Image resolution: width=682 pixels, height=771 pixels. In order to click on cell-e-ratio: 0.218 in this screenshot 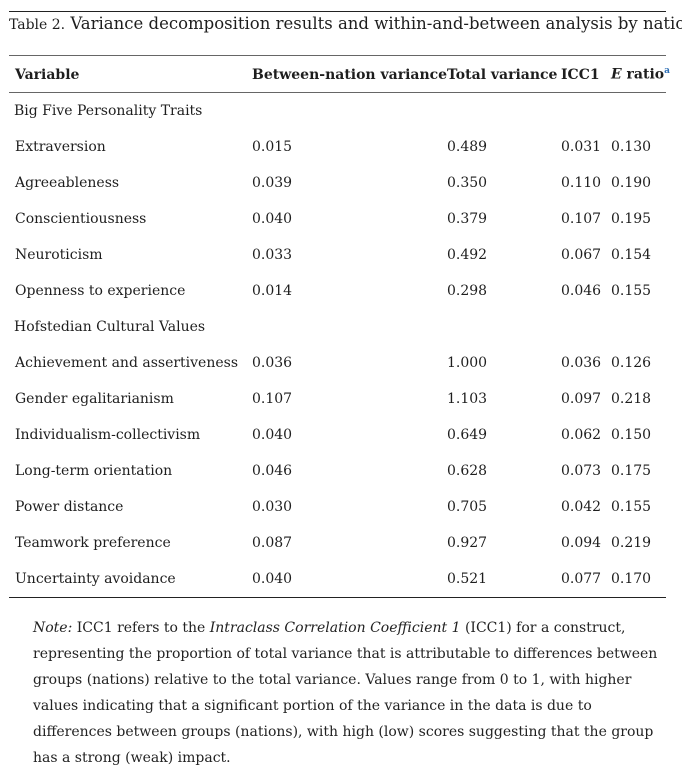, I will do `click(631, 399)`.